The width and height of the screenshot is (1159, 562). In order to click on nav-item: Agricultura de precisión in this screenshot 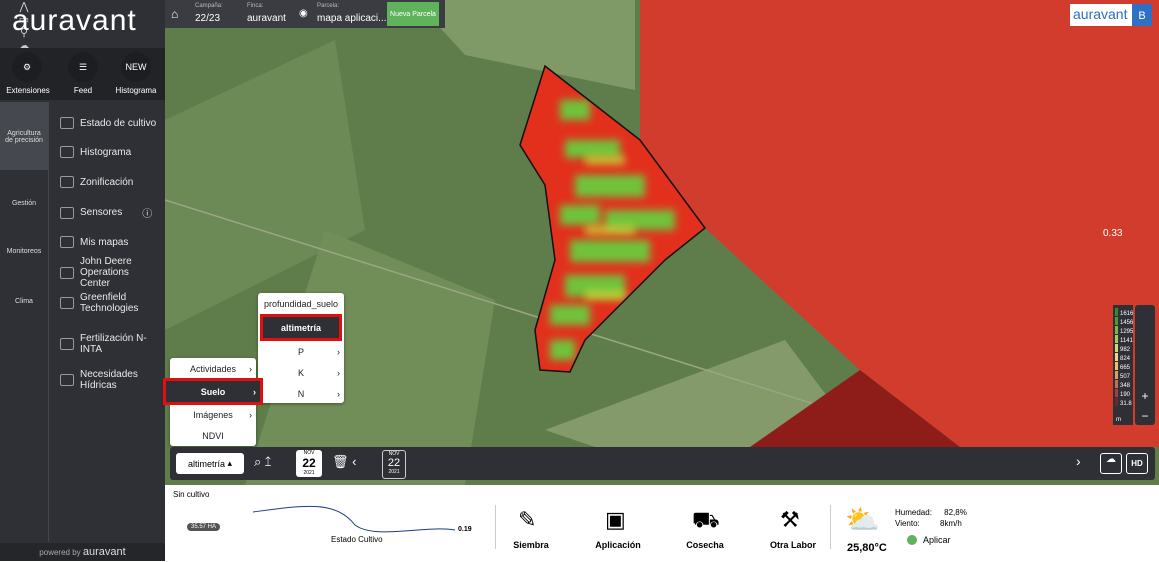, I will do `click(24, 137)`.